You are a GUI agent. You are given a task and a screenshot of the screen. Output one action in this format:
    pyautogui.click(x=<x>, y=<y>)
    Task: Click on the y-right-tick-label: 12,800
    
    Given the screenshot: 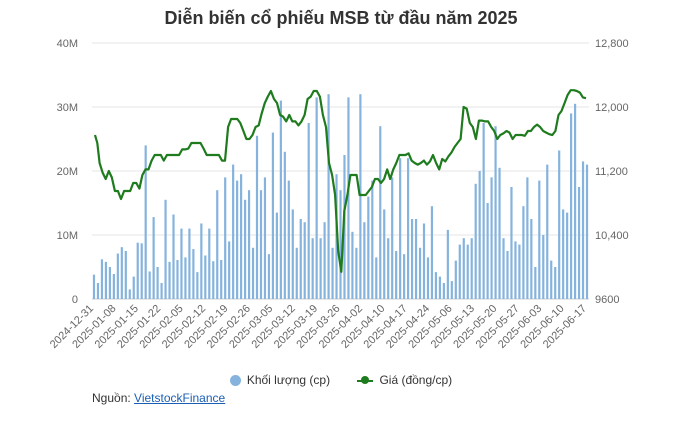 What is the action you would take?
    pyautogui.click(x=612, y=44)
    